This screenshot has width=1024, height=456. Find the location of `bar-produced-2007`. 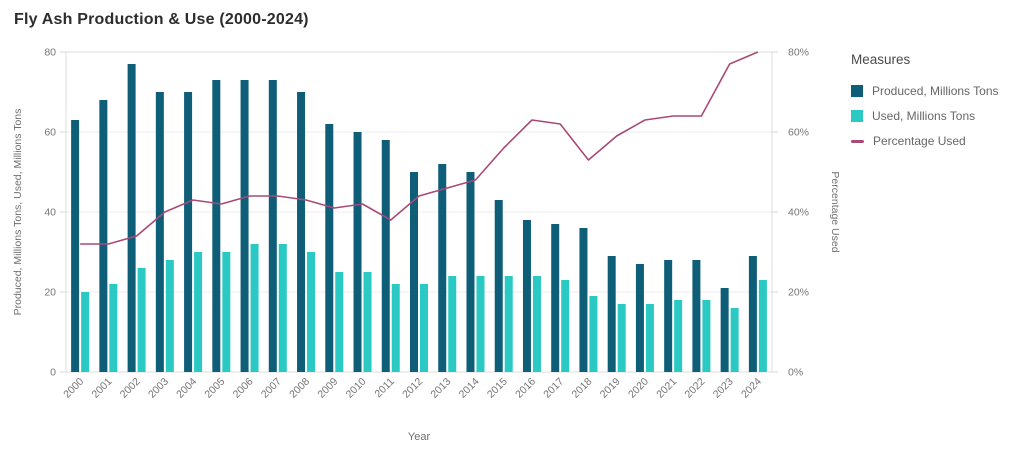

bar-produced-2007 is located at coordinates (272, 226).